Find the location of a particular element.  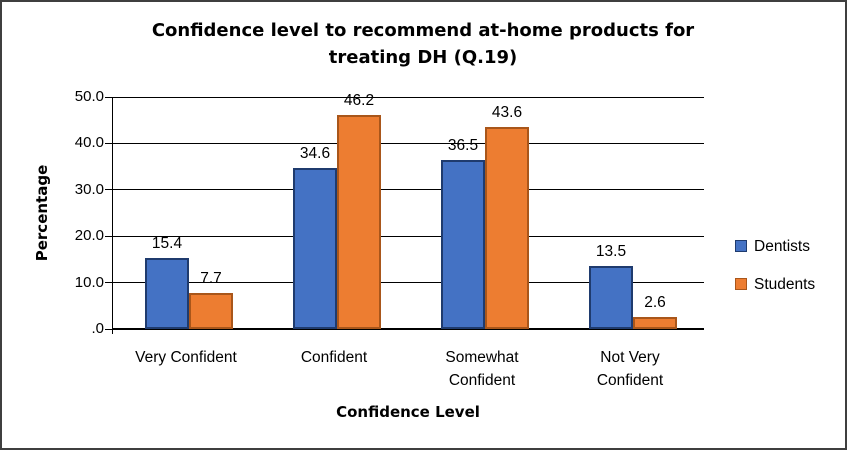

legend-item-dentists: Dentists is located at coordinates (775, 246).